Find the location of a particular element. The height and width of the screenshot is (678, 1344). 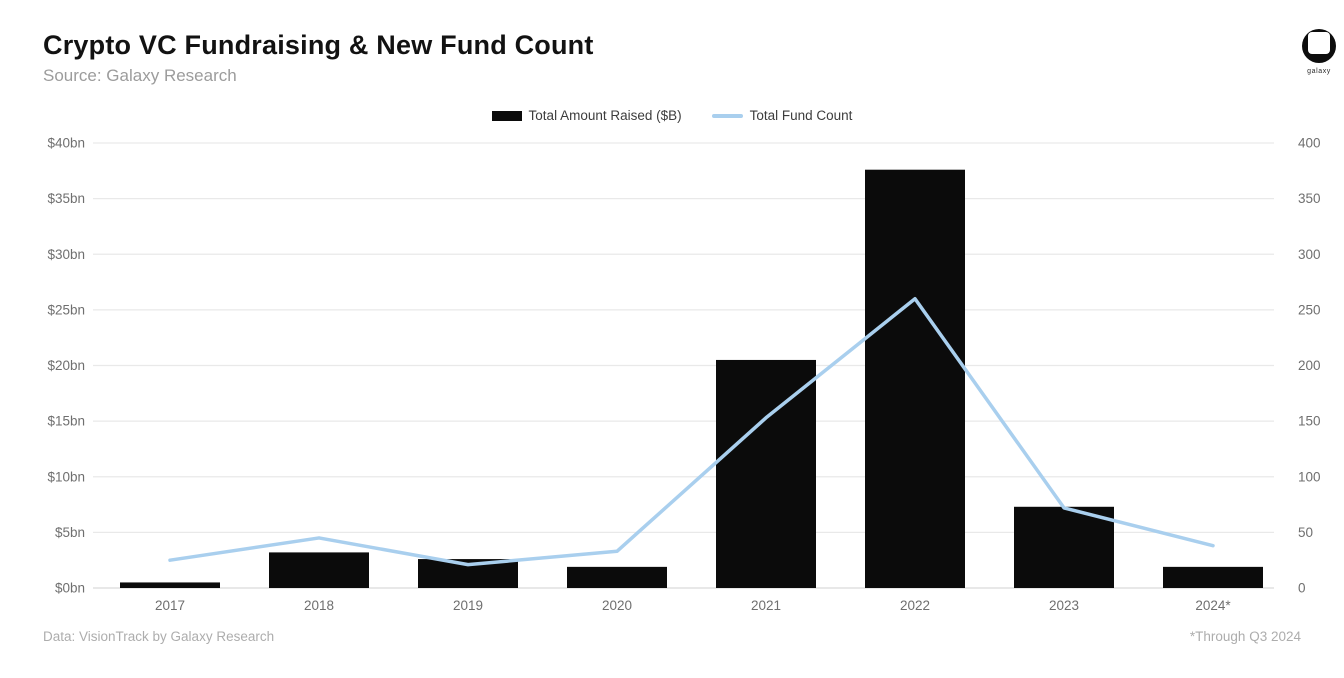

x-axis-label: 2022 is located at coordinates (915, 605).